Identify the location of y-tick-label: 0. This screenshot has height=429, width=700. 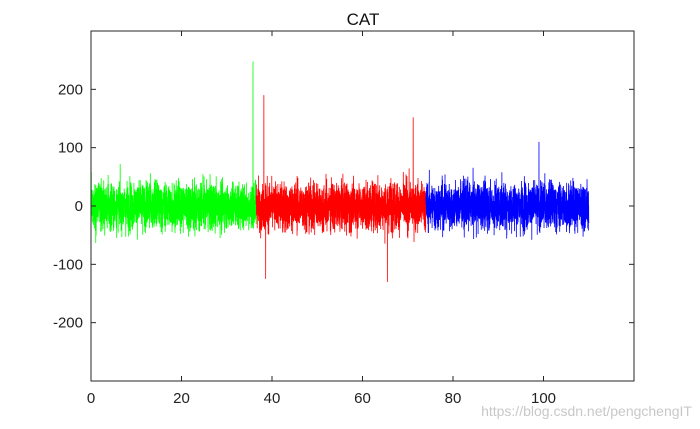
(79, 206).